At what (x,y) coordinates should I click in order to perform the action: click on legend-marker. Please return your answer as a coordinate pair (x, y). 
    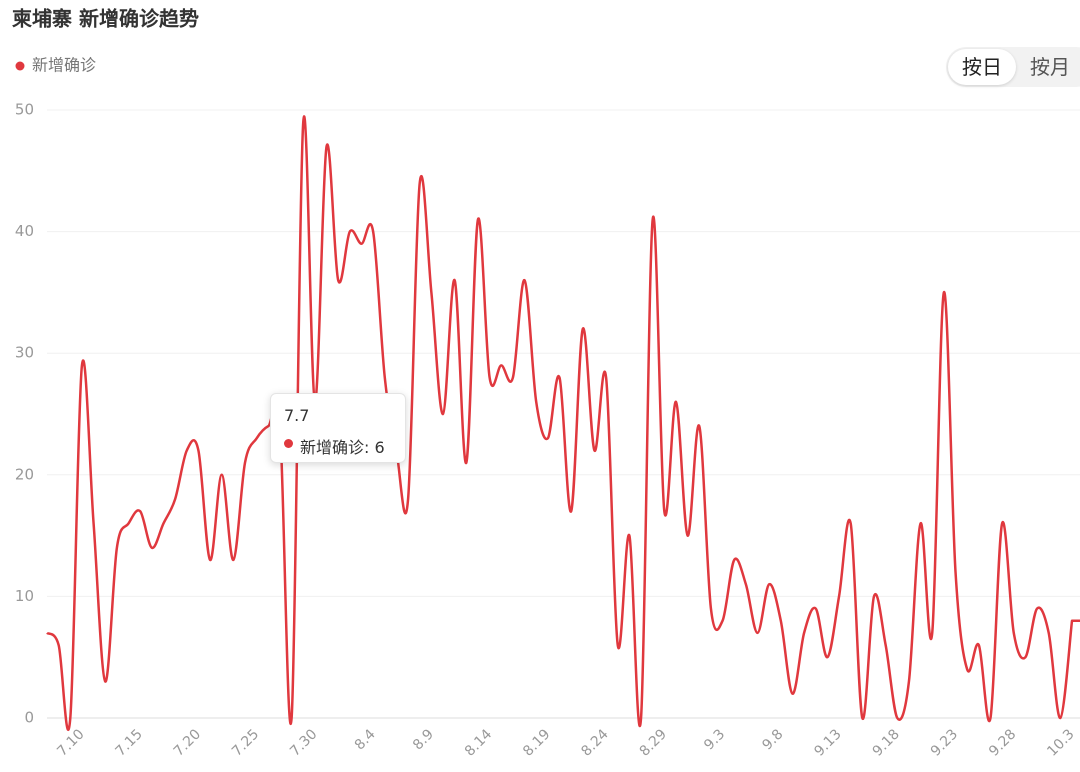
    Looking at the image, I should click on (20, 66).